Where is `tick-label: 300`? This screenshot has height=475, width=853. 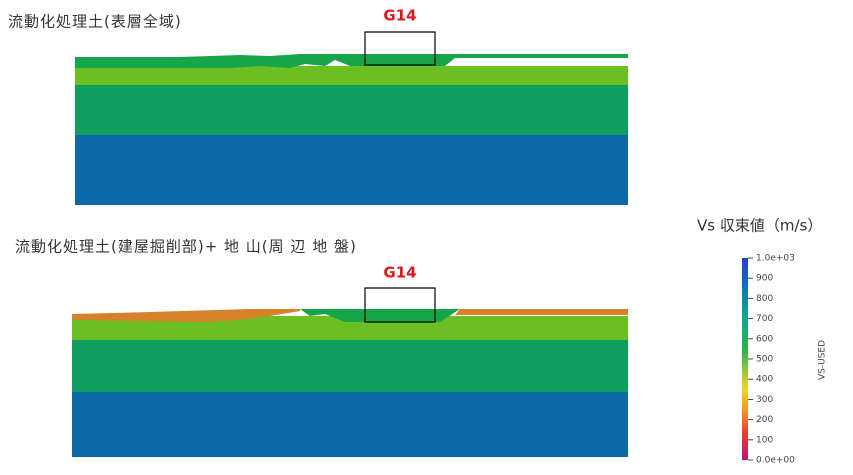
tick-label: 300 is located at coordinates (764, 400).